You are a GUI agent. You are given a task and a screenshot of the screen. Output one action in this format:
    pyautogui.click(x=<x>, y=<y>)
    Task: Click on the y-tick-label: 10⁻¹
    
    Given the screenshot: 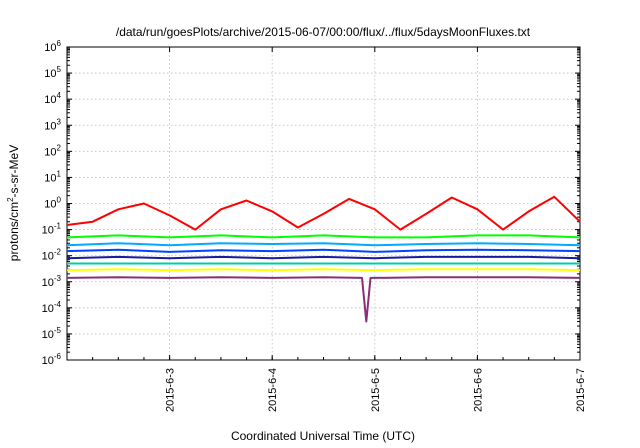 What is the action you would take?
    pyautogui.click(x=52, y=229)
    